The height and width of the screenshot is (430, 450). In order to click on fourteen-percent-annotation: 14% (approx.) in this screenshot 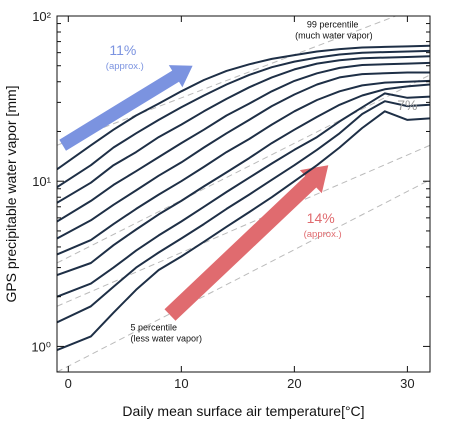, I will do `click(323, 225)`.